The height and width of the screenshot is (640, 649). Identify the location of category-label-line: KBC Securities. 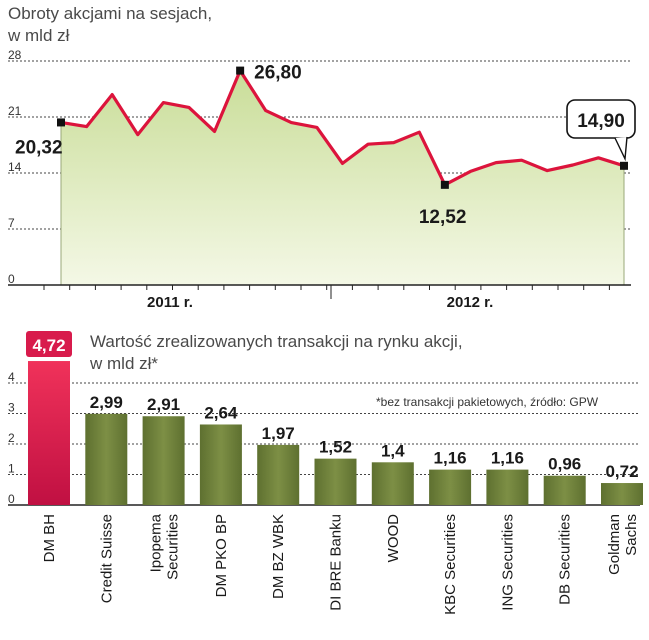
(450, 564).